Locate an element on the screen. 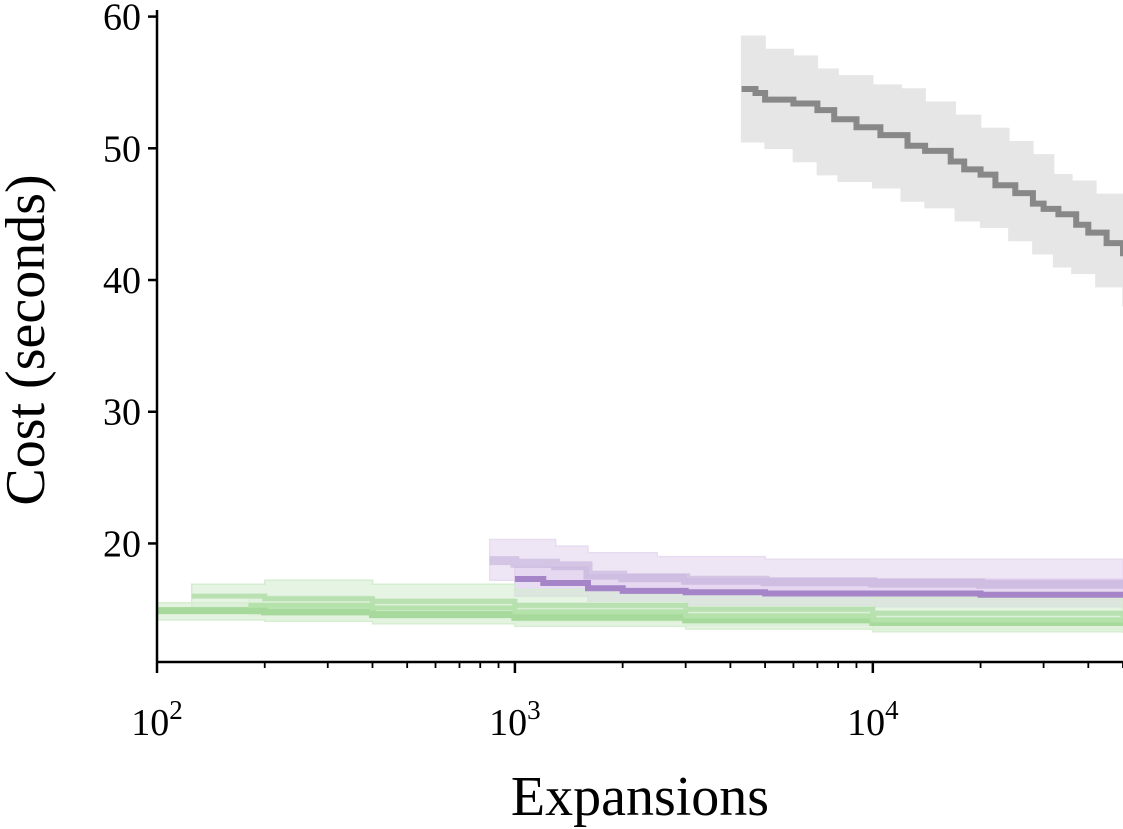  series-3-line is located at coordinates (818, 587).